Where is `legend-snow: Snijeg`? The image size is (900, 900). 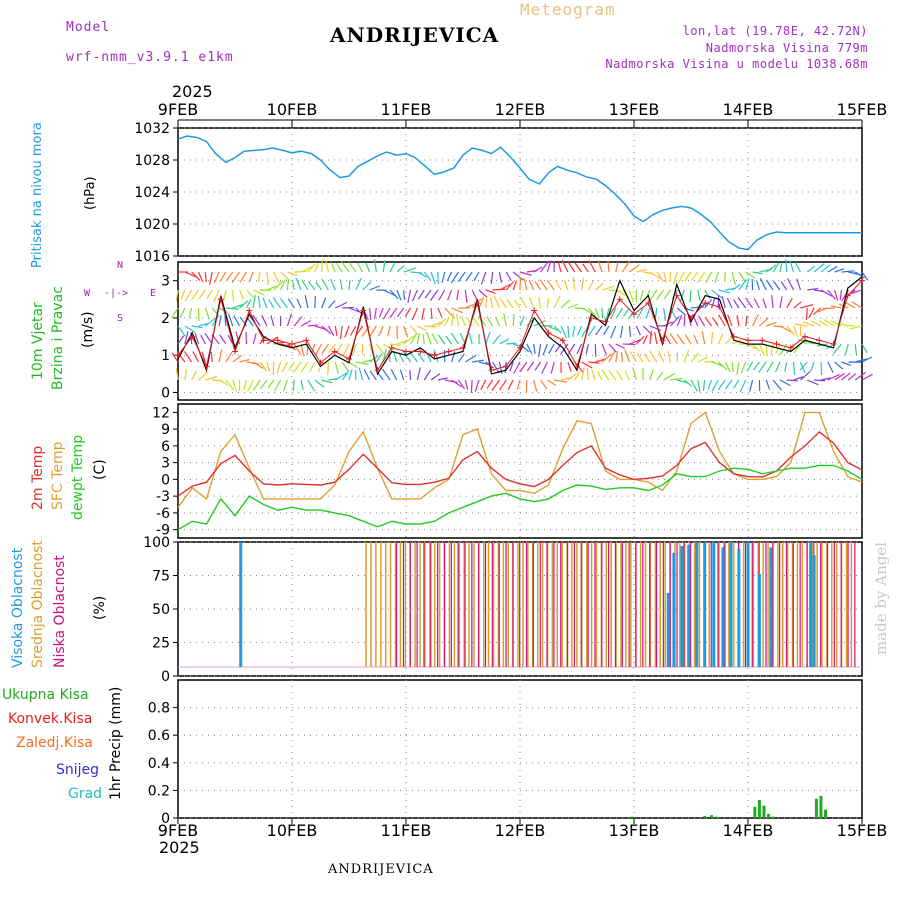
legend-snow: Snijeg is located at coordinates (78, 770).